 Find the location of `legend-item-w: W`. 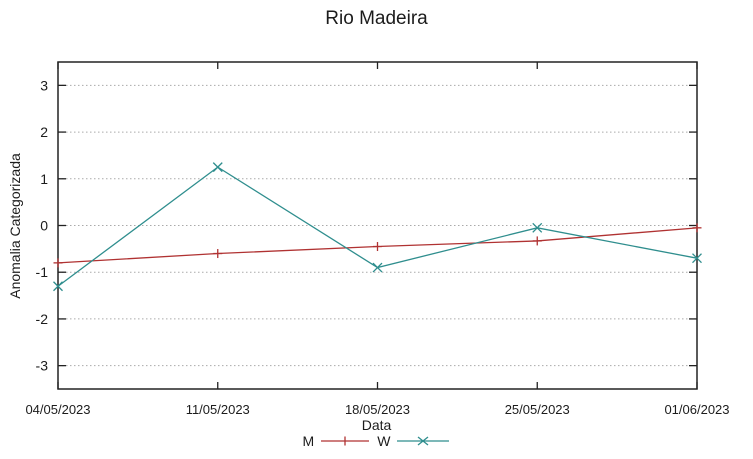

legend-item-w: W is located at coordinates (413, 441).